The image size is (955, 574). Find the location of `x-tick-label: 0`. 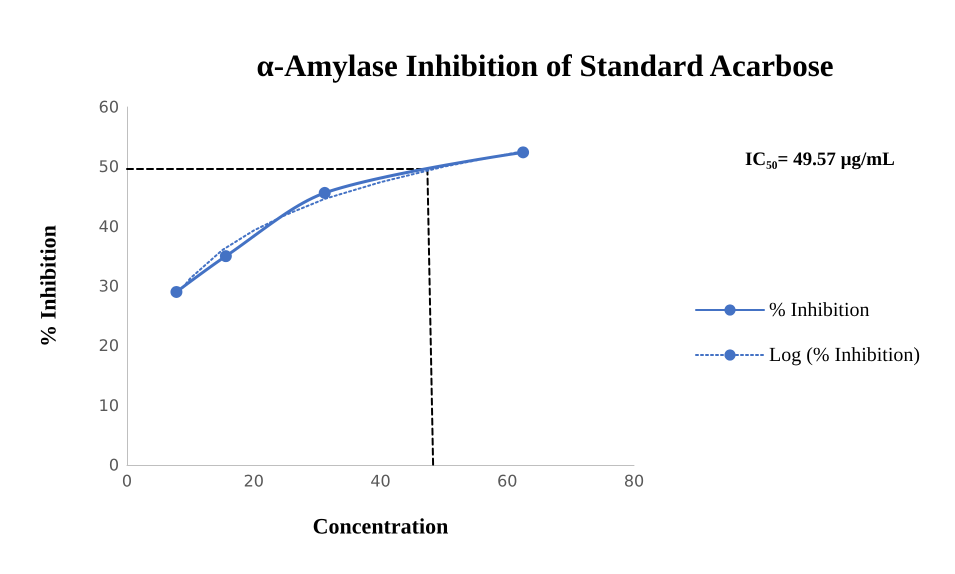

x-tick-label: 0 is located at coordinates (127, 481).